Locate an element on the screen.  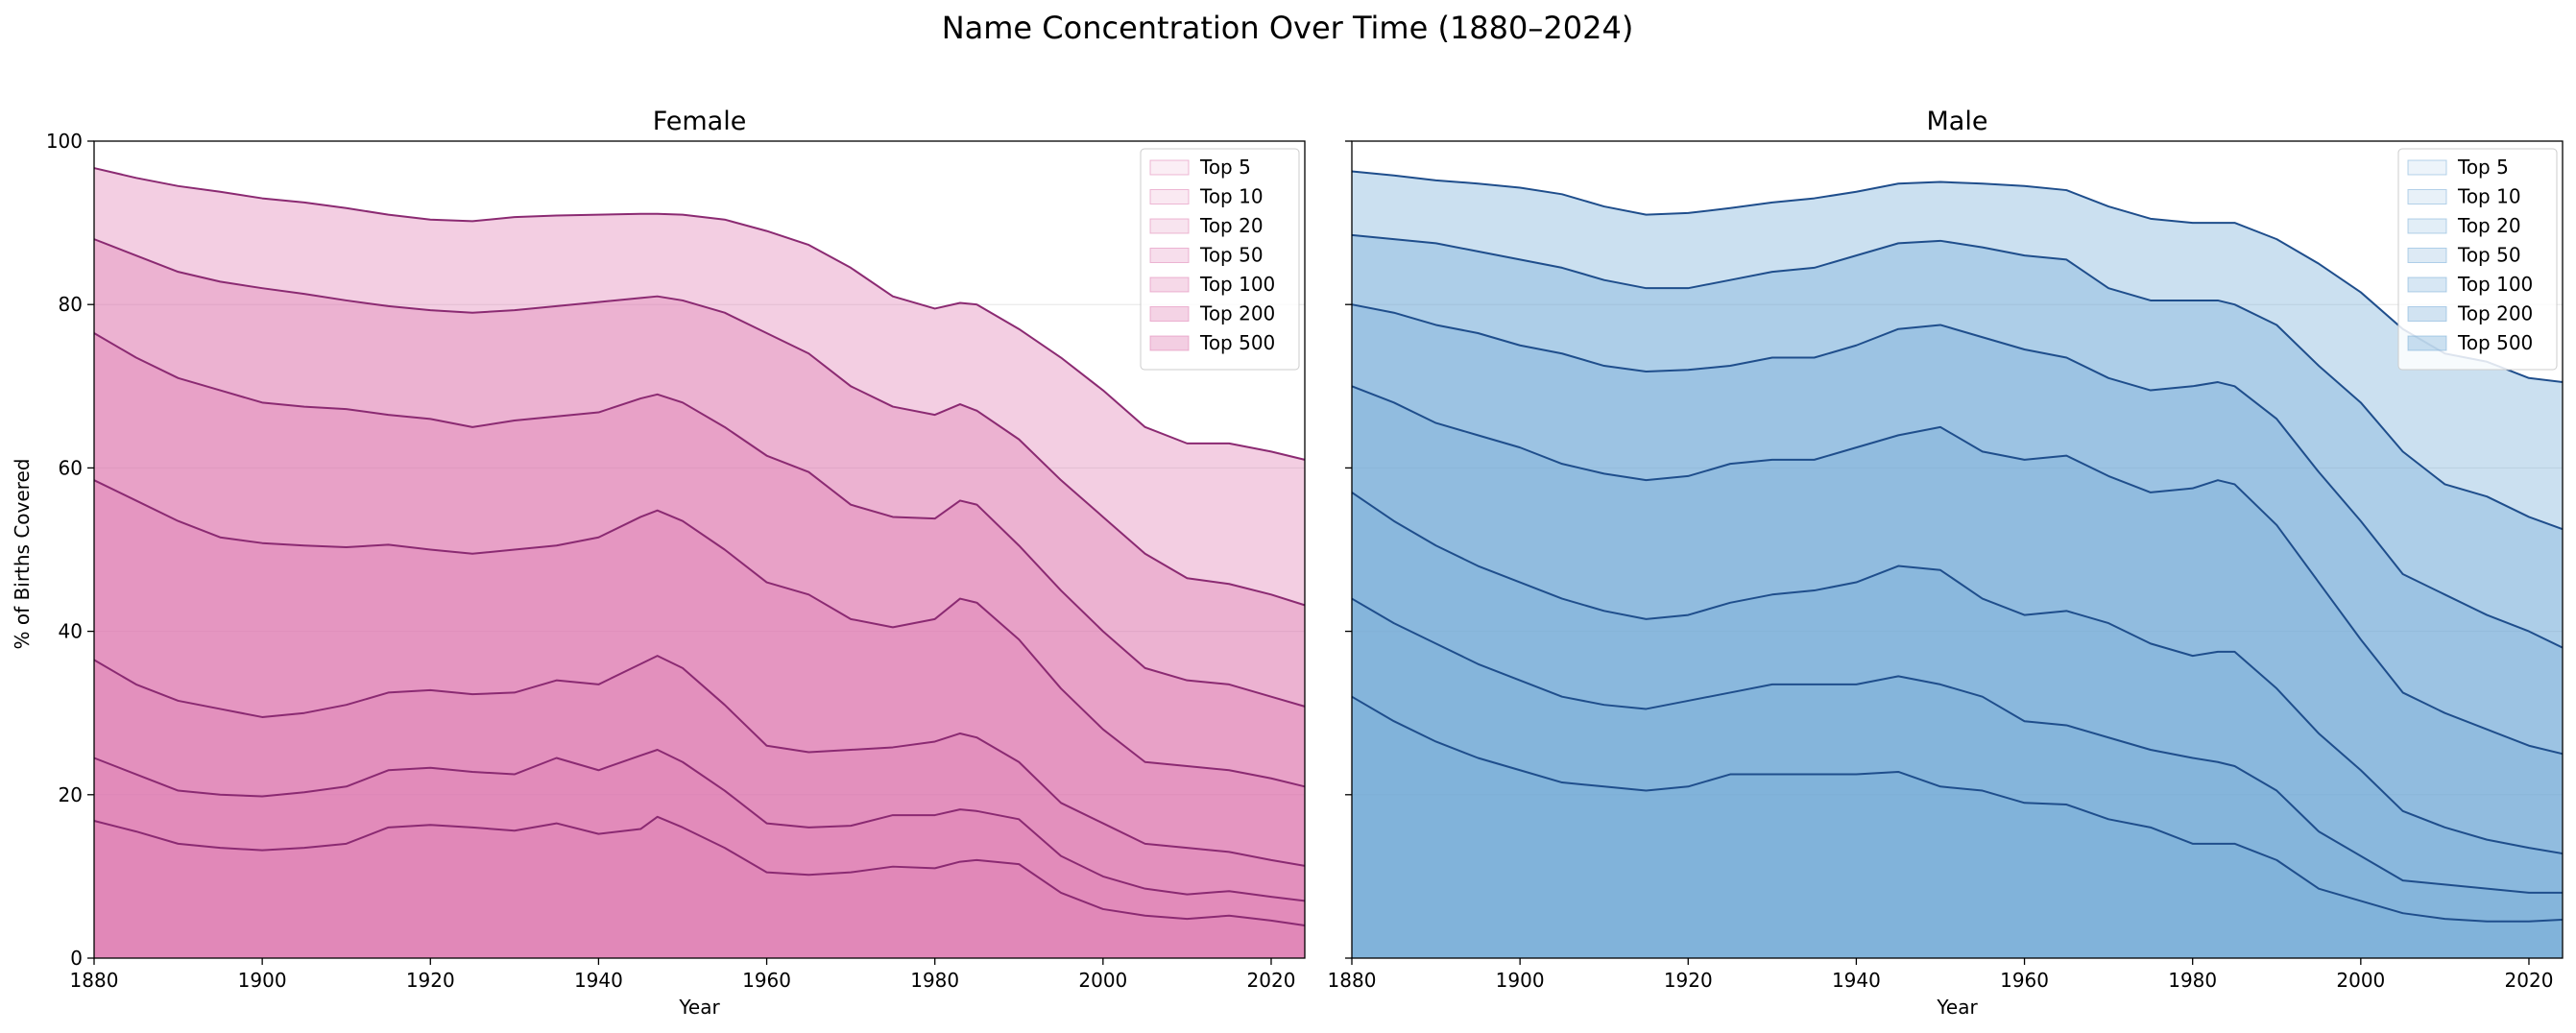
male-legend-label: Top 100 is located at coordinates (2495, 284).